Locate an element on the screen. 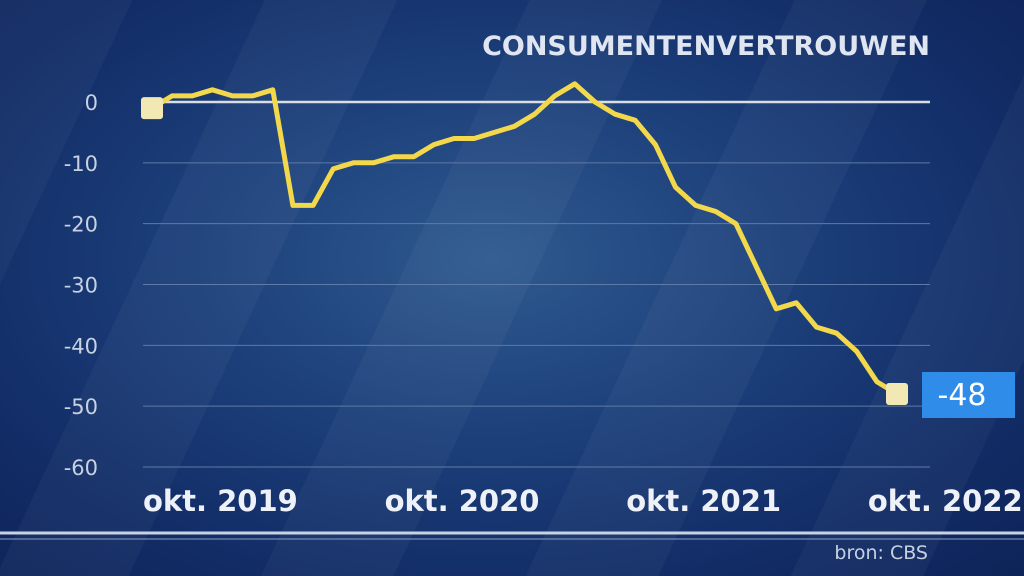  y-tick-label: -40 is located at coordinates (81, 346).